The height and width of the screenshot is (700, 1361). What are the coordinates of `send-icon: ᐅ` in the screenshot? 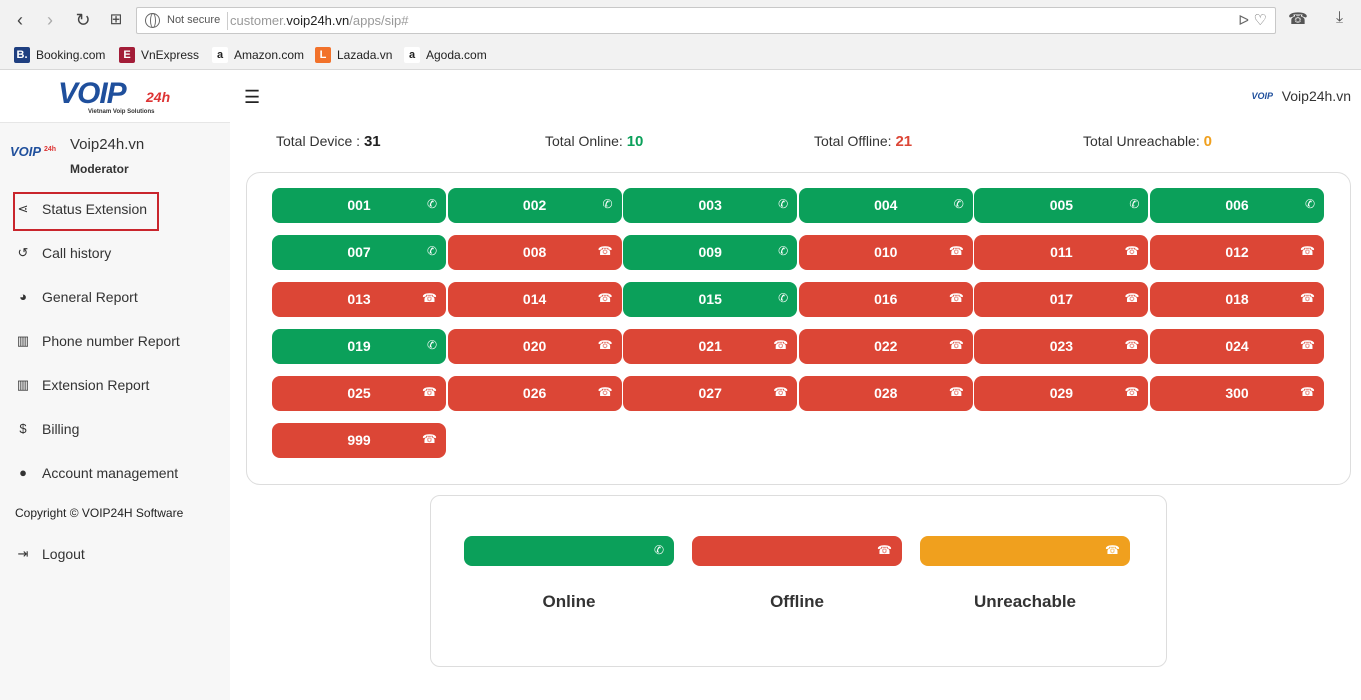 It's located at (1243, 20).